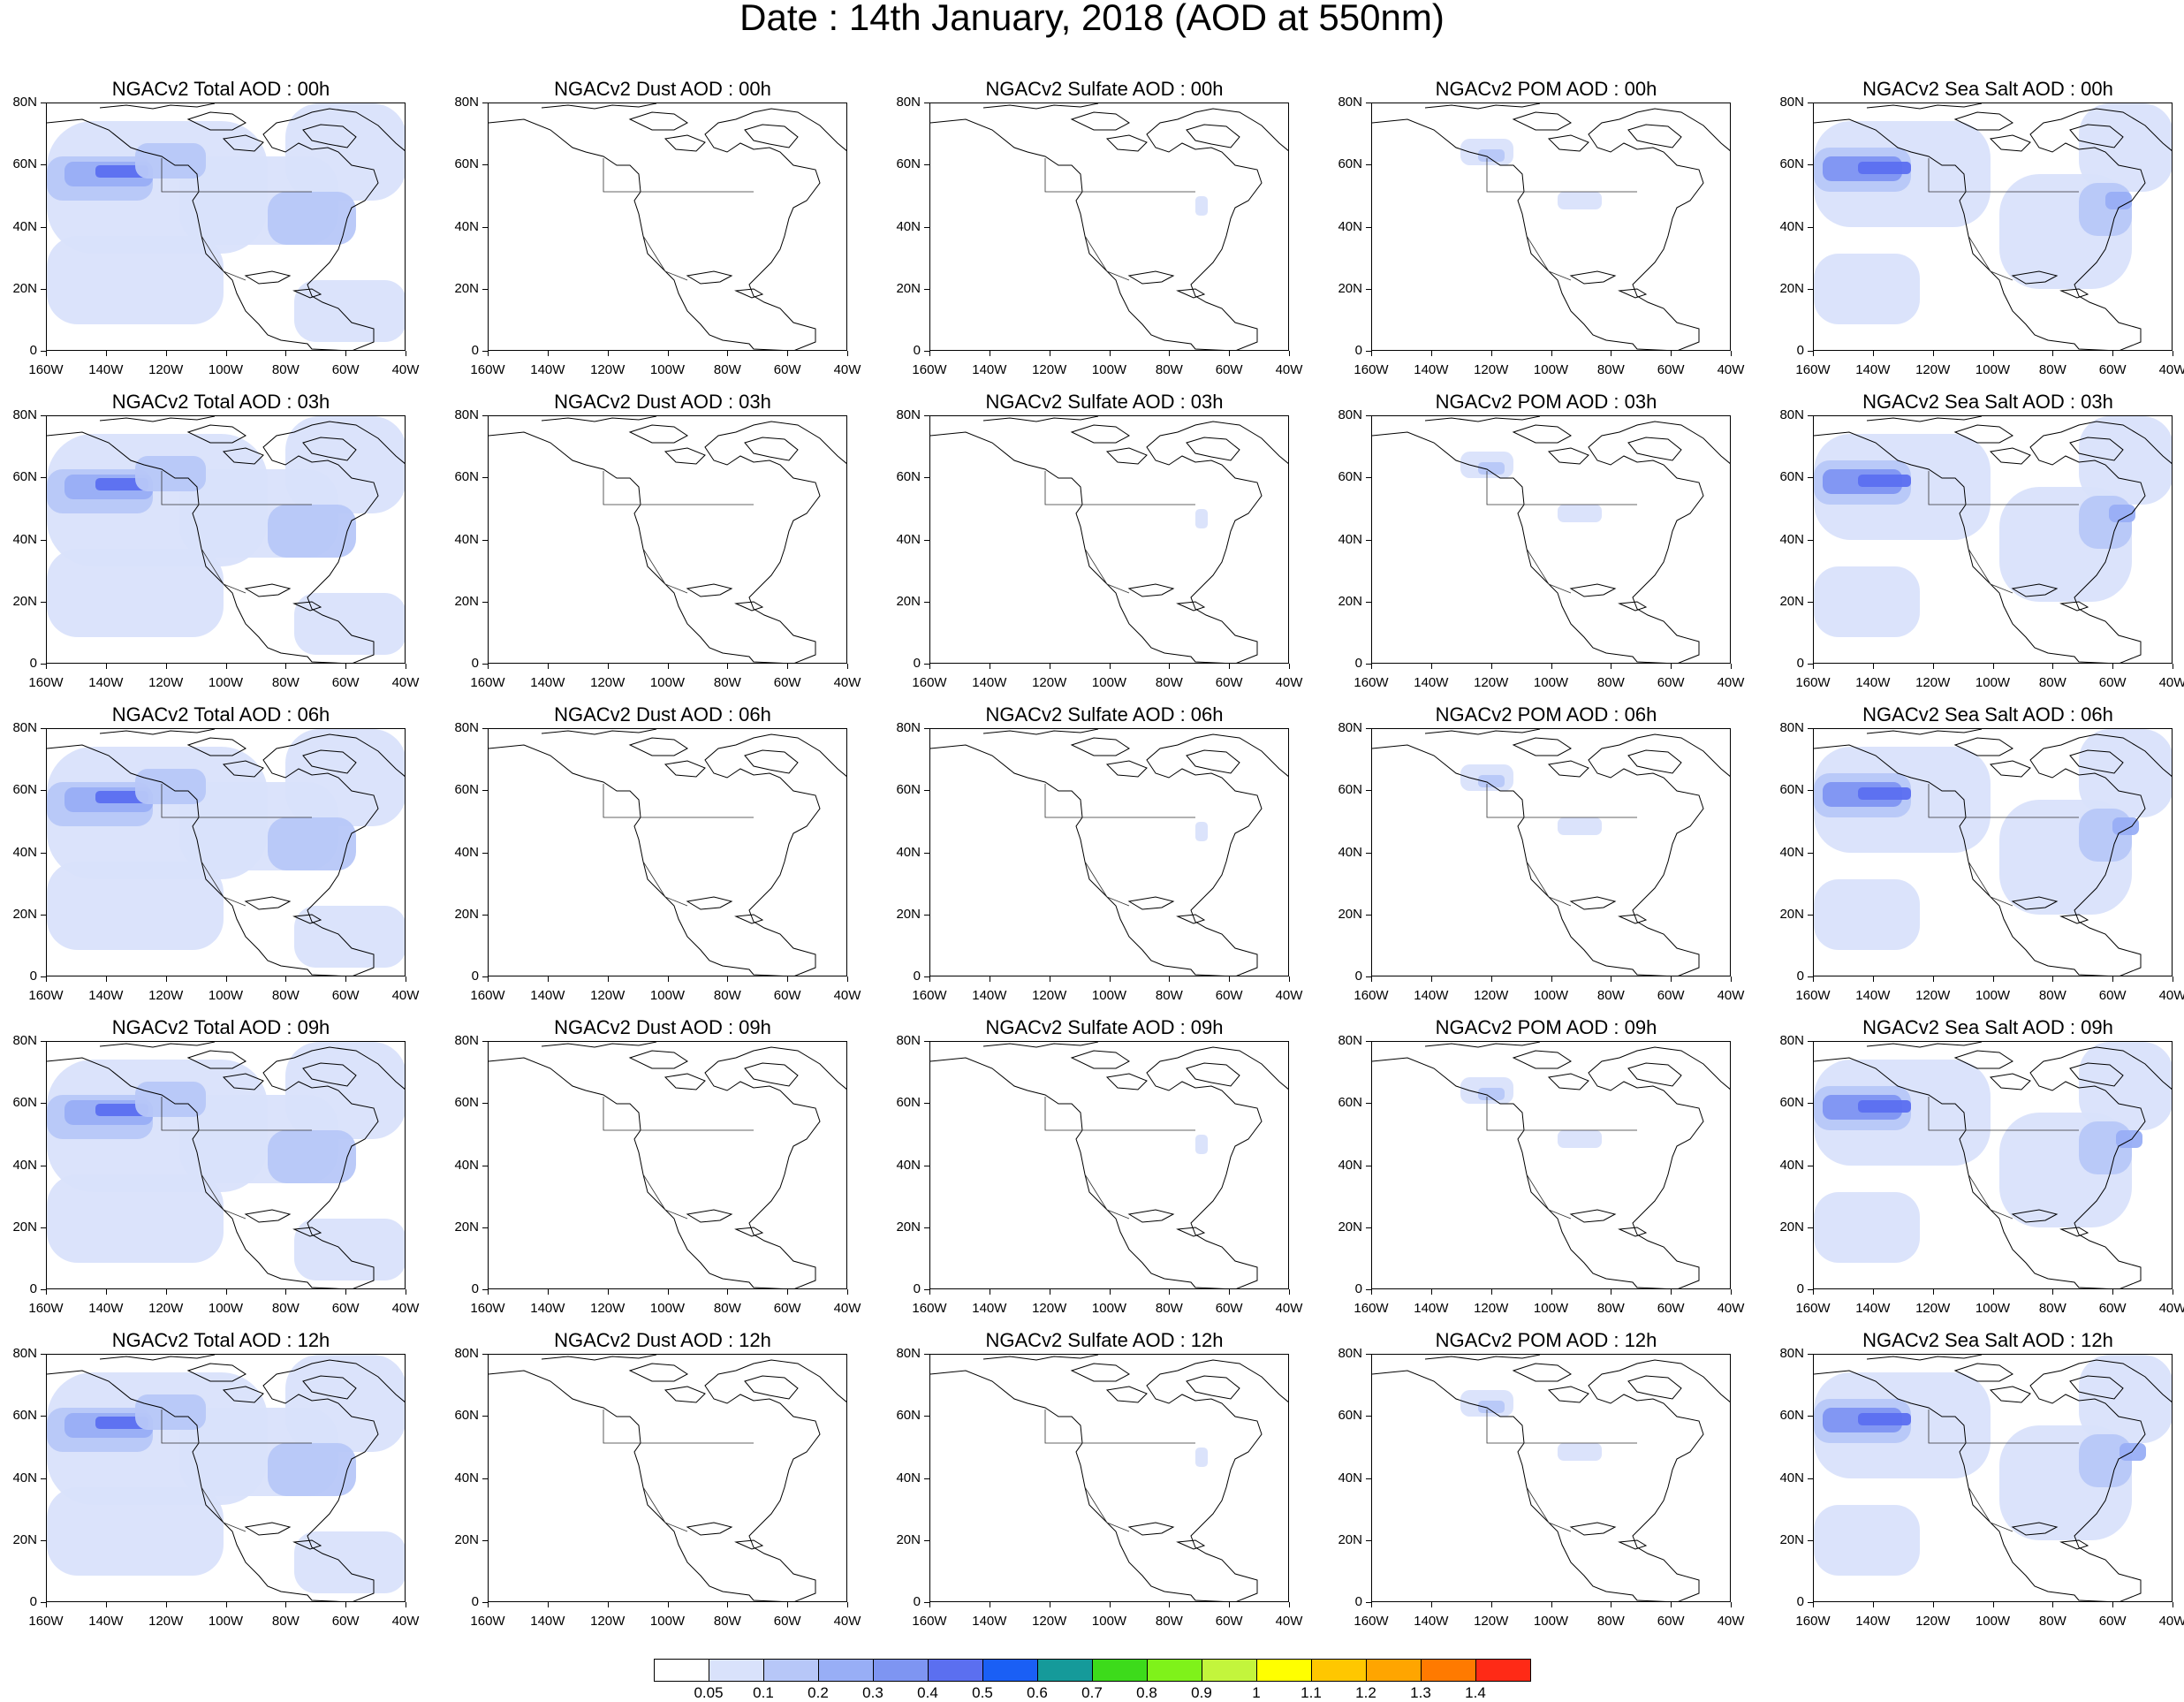 This screenshot has height=1702, width=2184. What do you see at coordinates (763, 1692) in the screenshot?
I see `colorbar-label: 0.1` at bounding box center [763, 1692].